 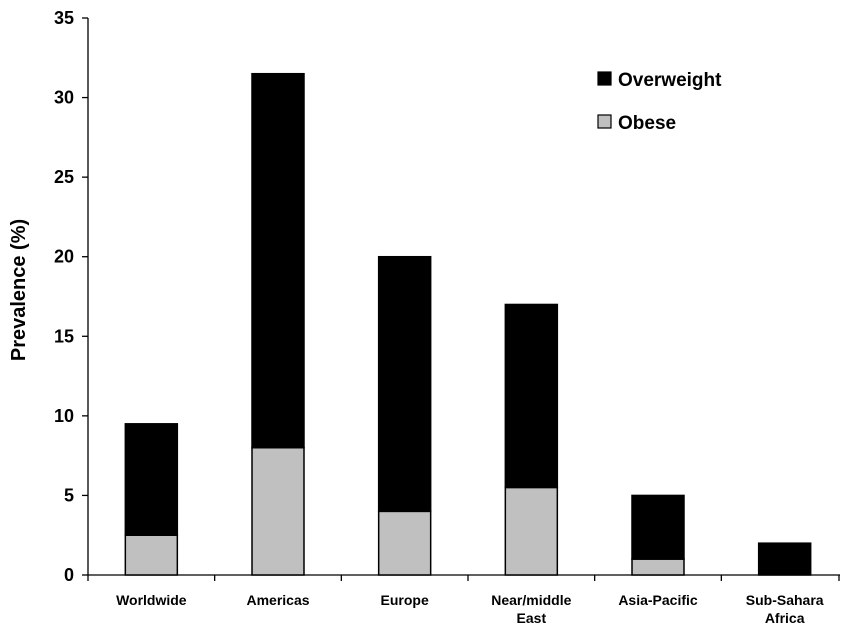 What do you see at coordinates (64, 177) in the screenshot?
I see `y-tick-label: 25` at bounding box center [64, 177].